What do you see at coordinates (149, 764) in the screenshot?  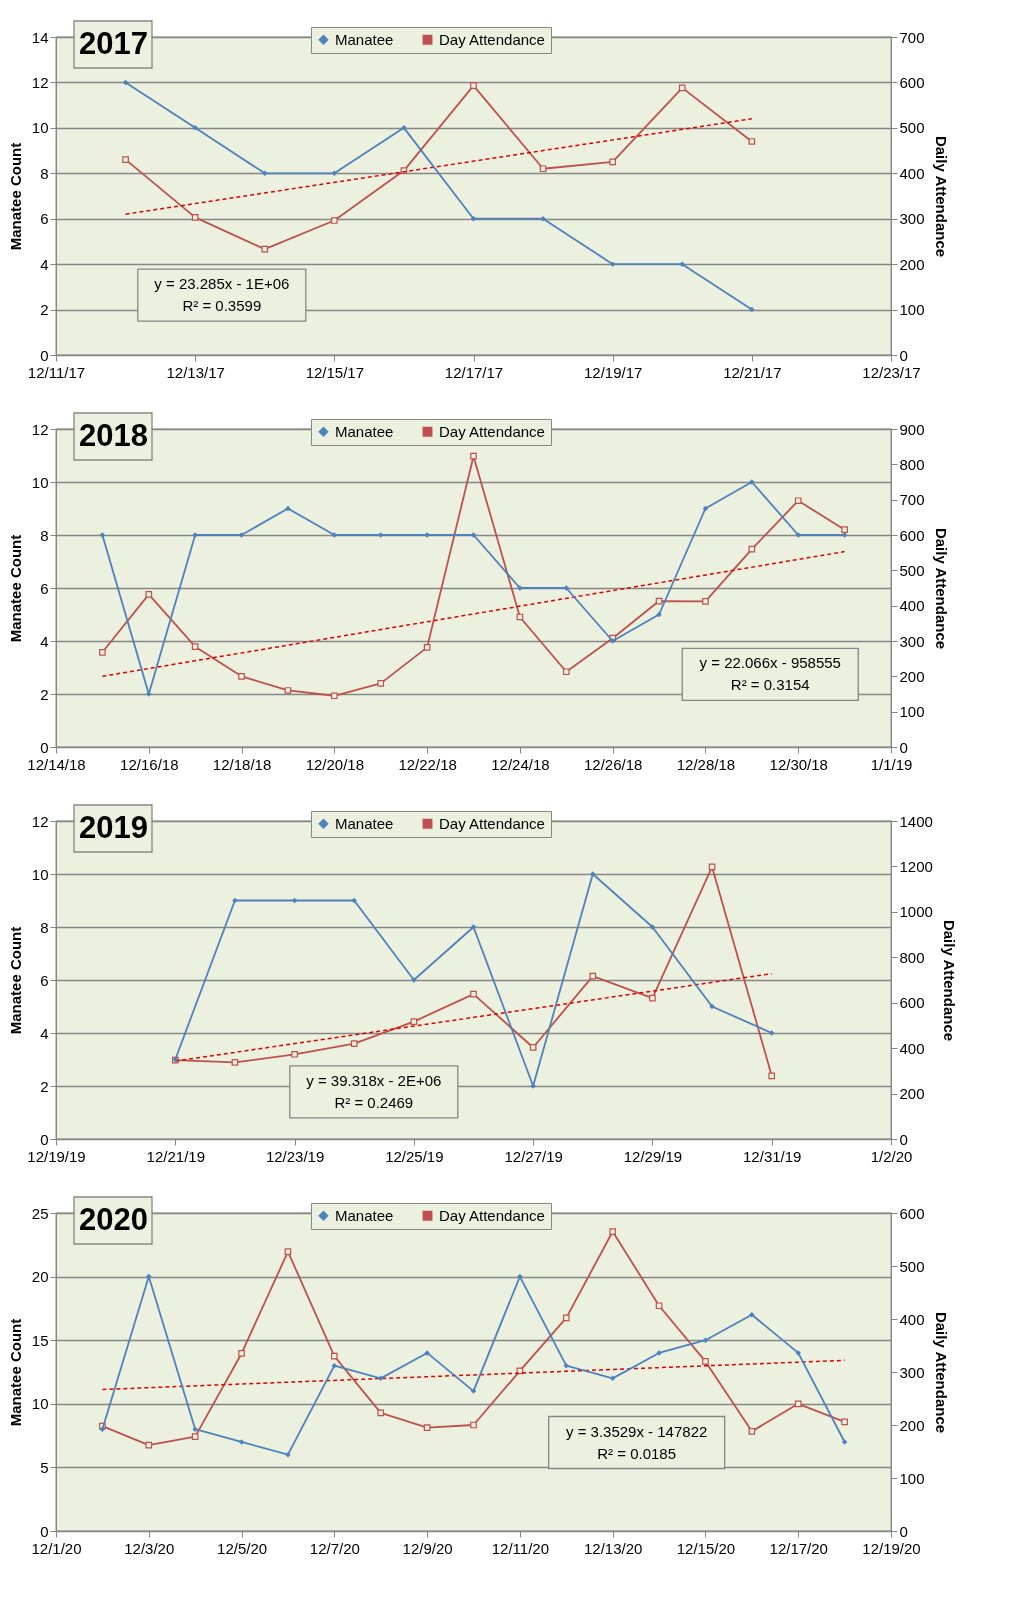 I see `x-tick-label: 12/16/18` at bounding box center [149, 764].